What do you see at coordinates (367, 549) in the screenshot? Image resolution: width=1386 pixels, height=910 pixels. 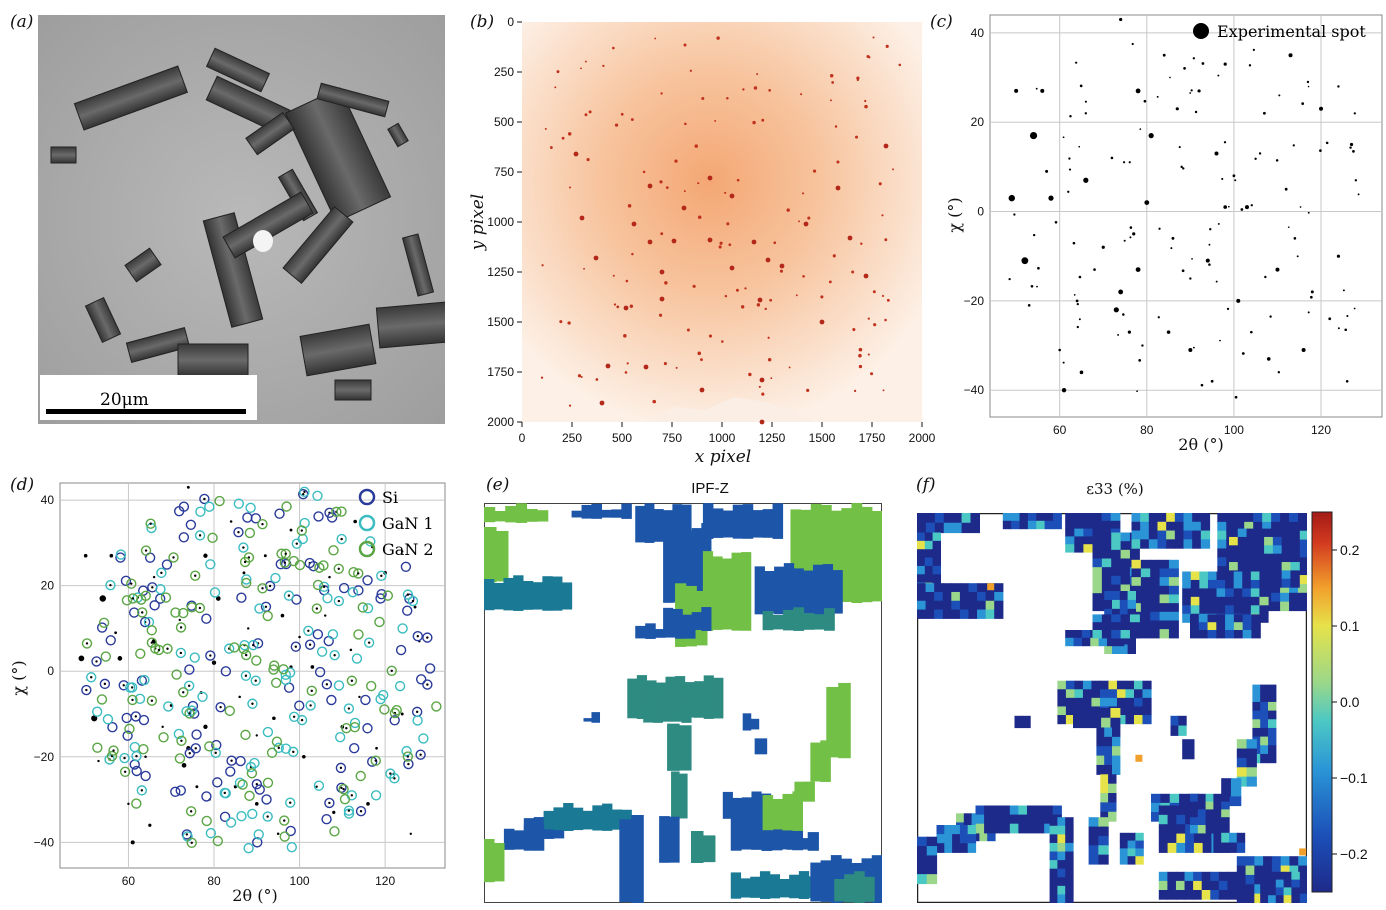 I see `d-legend-gan2-marker` at bounding box center [367, 549].